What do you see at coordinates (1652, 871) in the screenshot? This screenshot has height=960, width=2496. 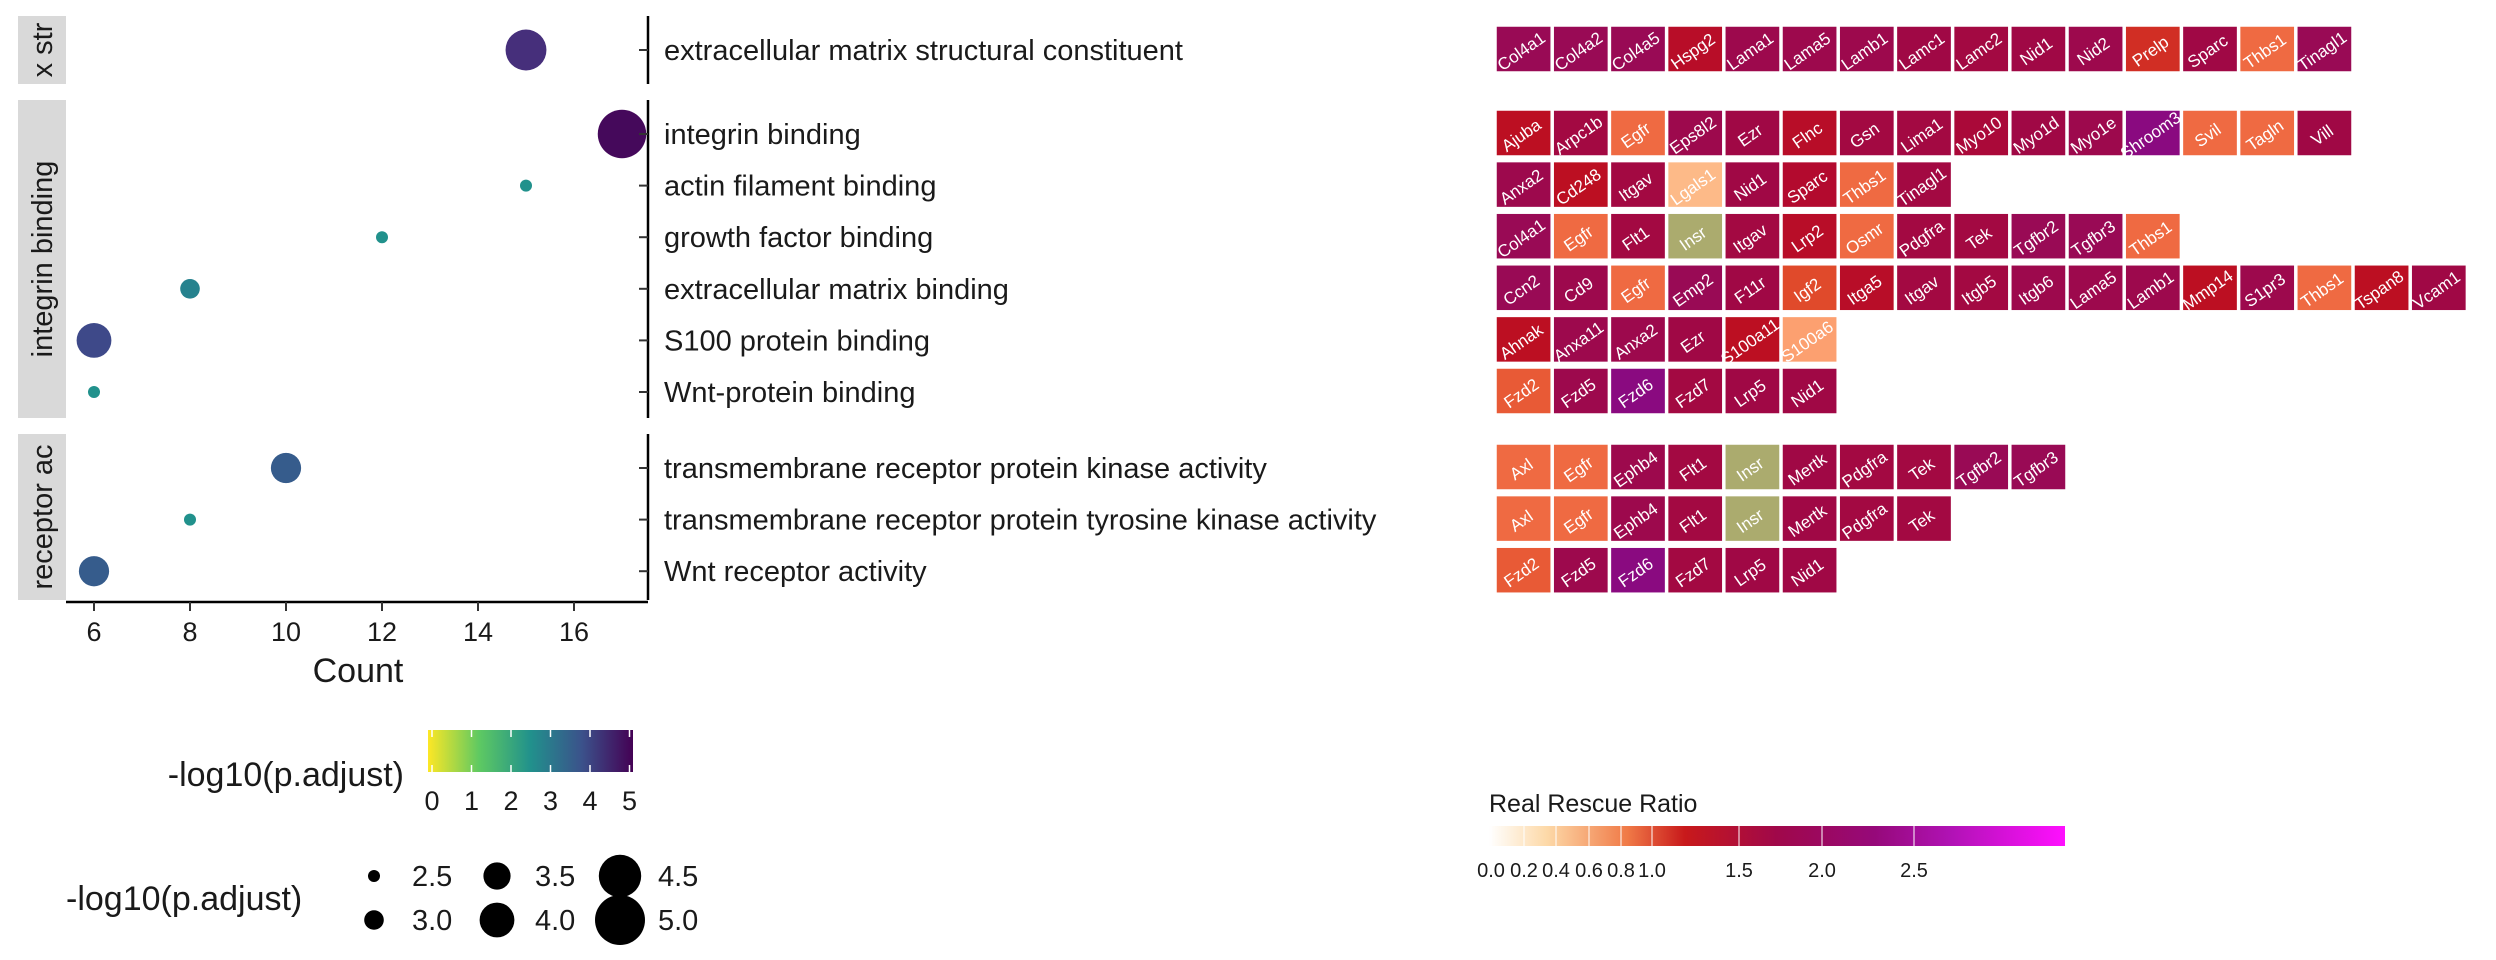 I see `ratio-legend-label: 1.0` at bounding box center [1652, 871].